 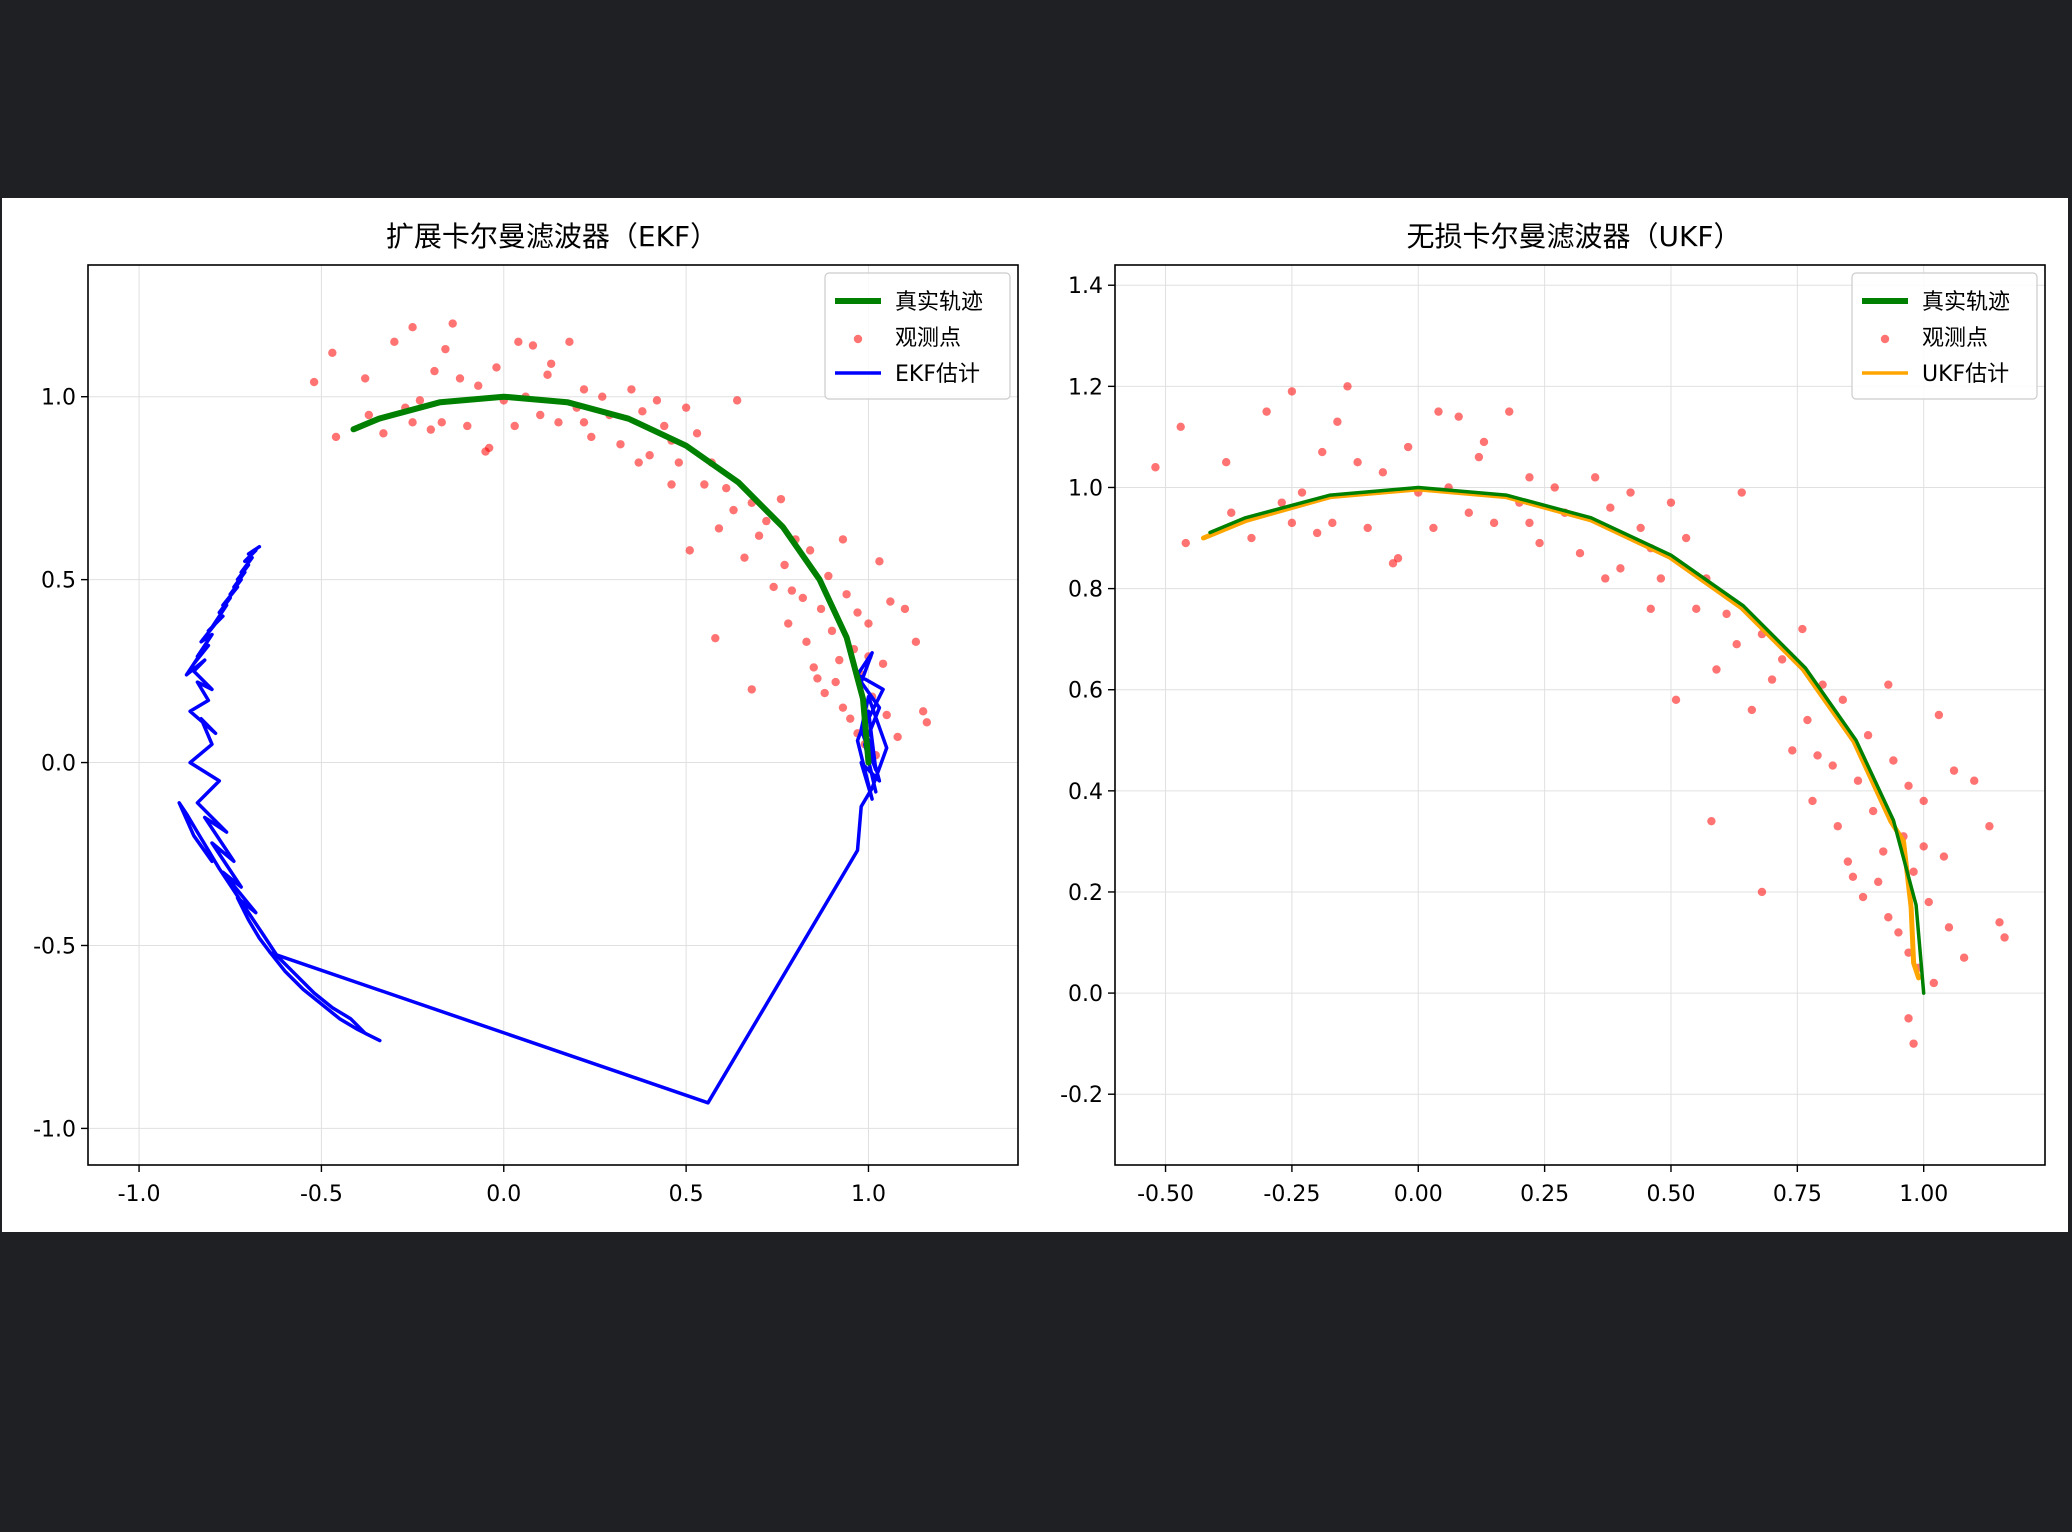 I want to click on y-tick-label: -0.5, so click(x=54, y=946).